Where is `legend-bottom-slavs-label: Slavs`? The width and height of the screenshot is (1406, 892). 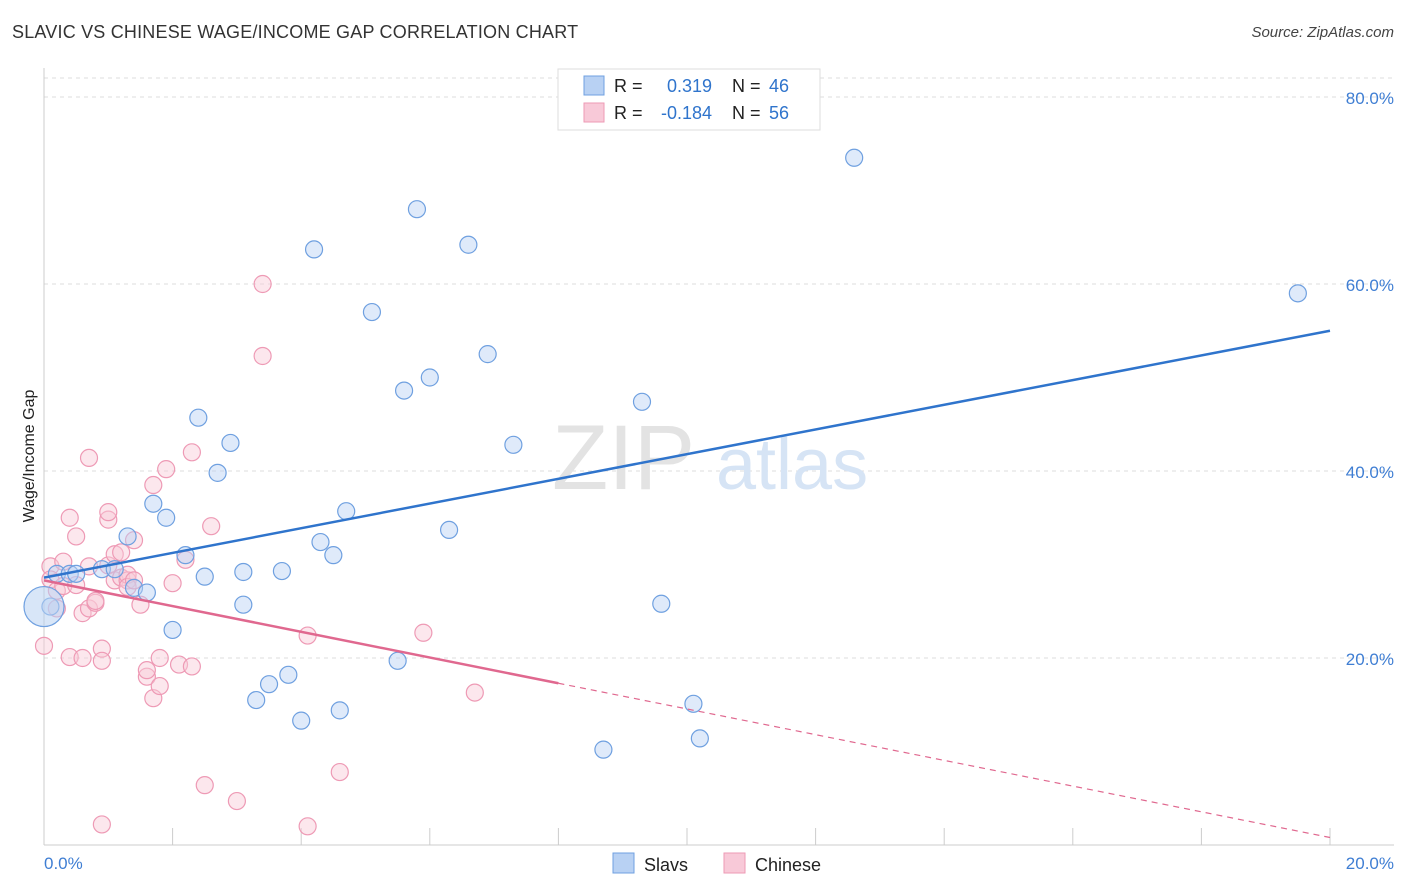 legend-bottom-slavs-label: Slavs is located at coordinates (666, 865).